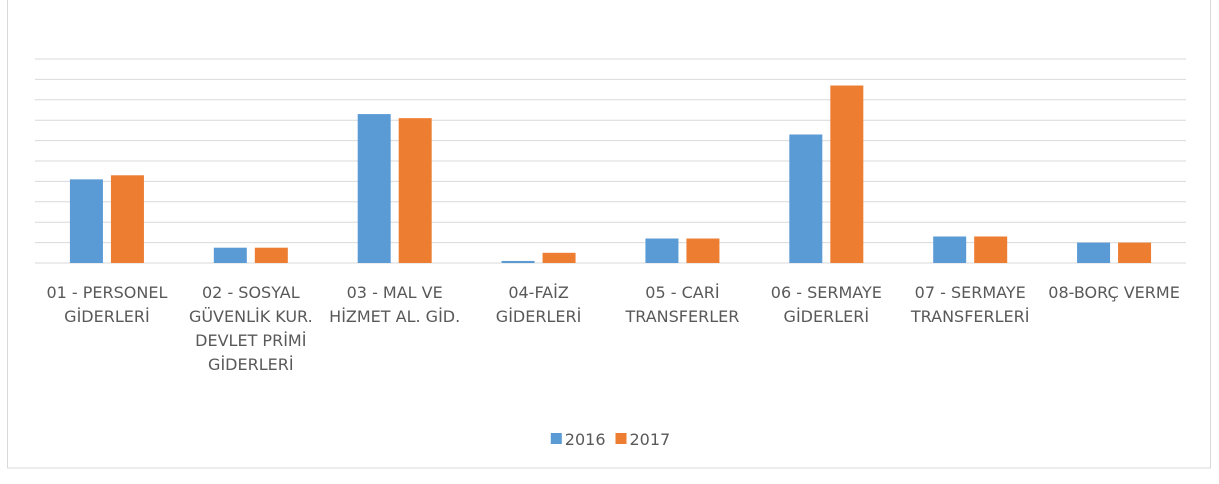 The height and width of the screenshot is (484, 1219). Describe the element at coordinates (682, 292) in the screenshot. I see `x-tick-label-line: 05 - CARİ` at that location.